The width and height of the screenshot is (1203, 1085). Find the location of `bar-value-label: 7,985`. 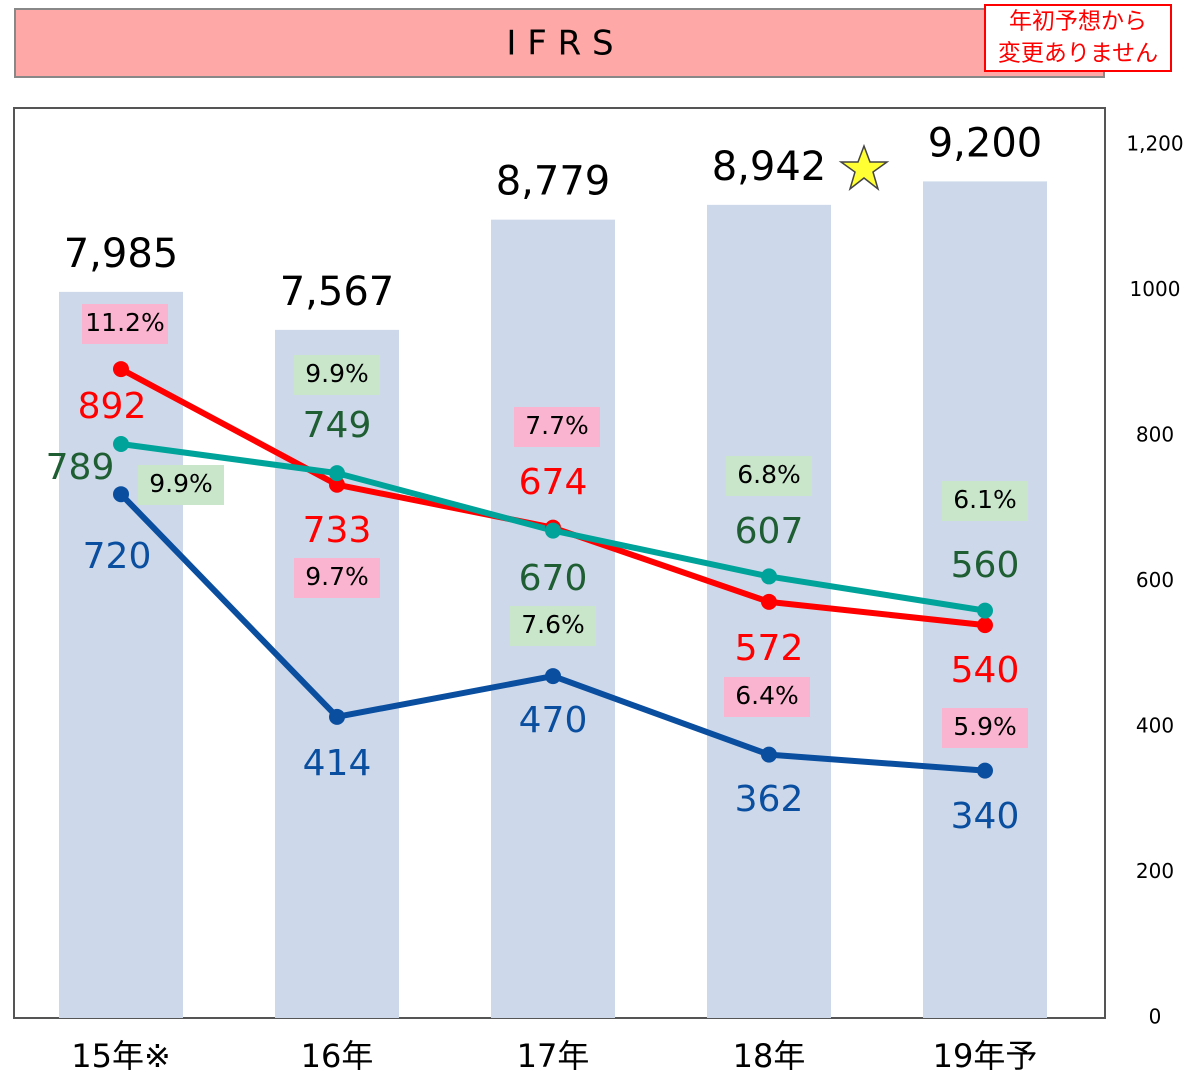

bar-value-label: 7,985 is located at coordinates (121, 254).